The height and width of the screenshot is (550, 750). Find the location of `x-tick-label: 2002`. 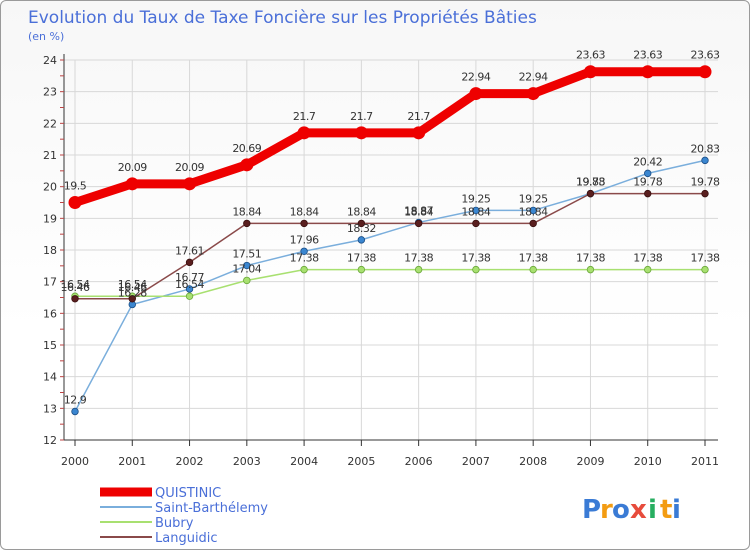

x-tick-label: 2002 is located at coordinates (190, 461).